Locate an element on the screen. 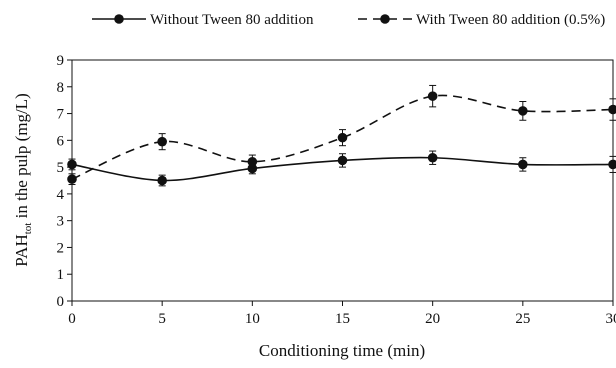  y-tick-label: 3 is located at coordinates (61, 222).